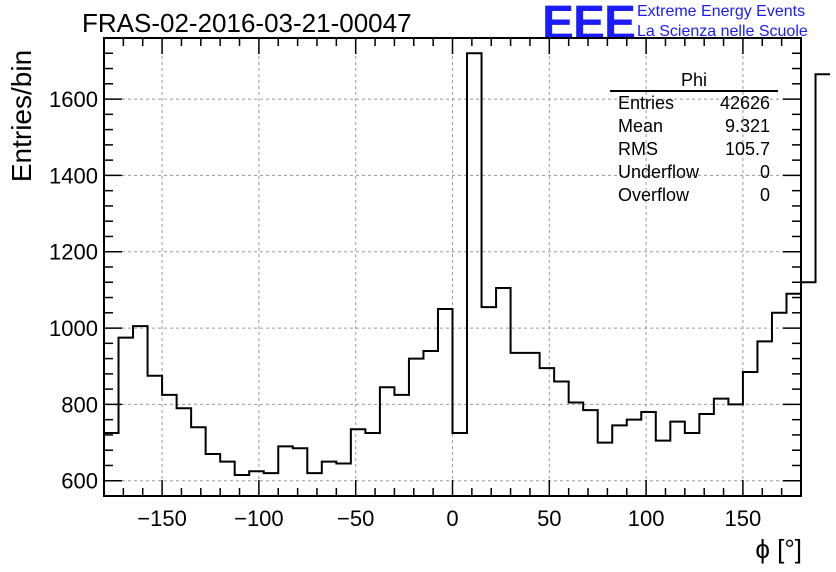 Image resolution: width=836 pixels, height=572 pixels. What do you see at coordinates (646, 518) in the screenshot?
I see `x-tick-label: 100` at bounding box center [646, 518].